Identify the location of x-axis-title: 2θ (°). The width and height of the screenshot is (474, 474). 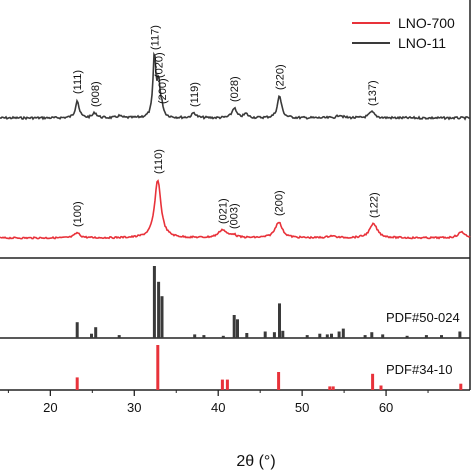
(255, 461).